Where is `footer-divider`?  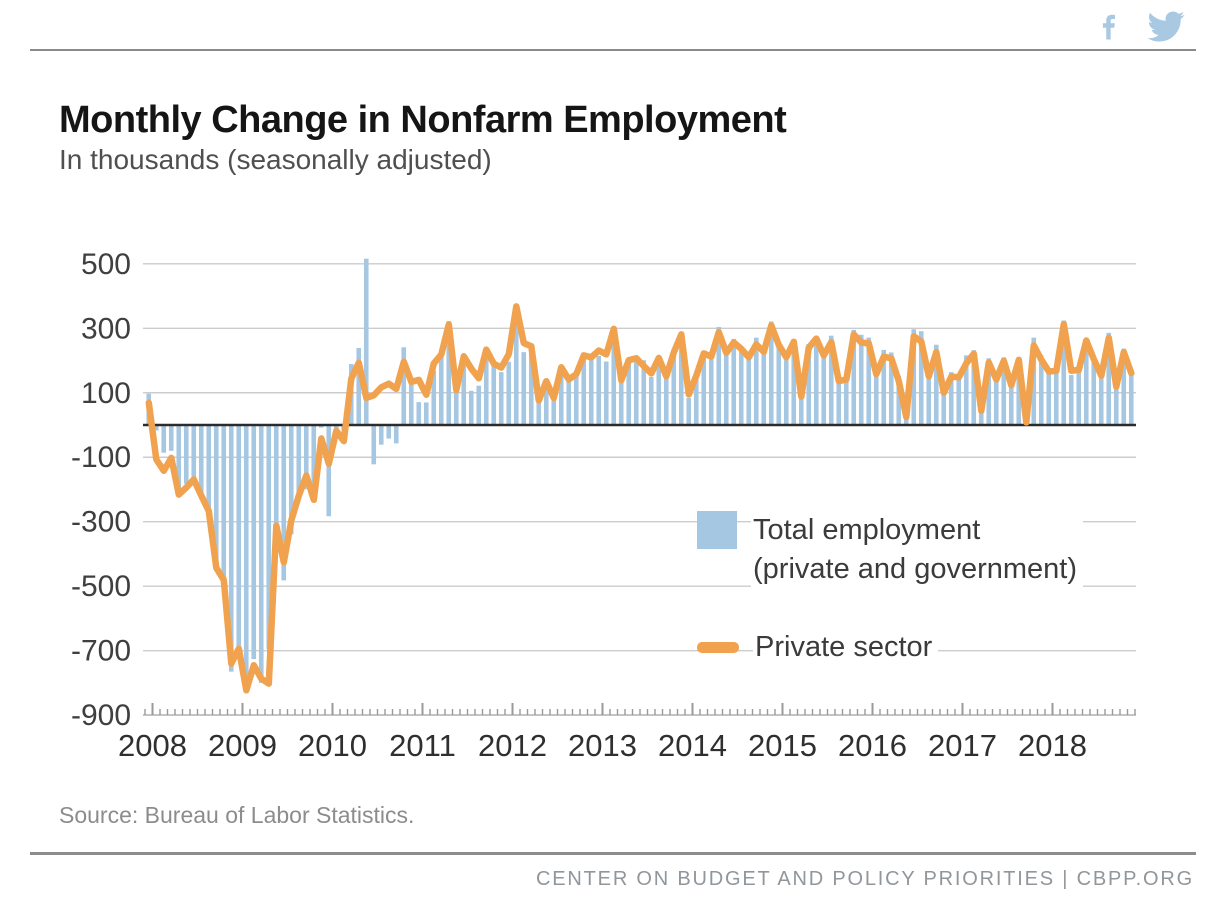 footer-divider is located at coordinates (613, 853).